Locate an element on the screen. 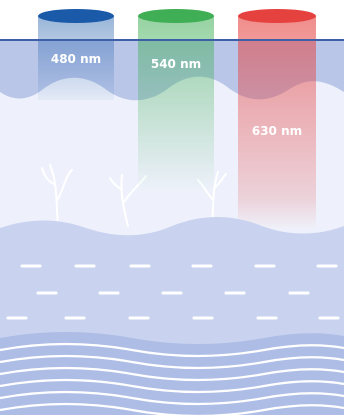  beam-480: 480 nm is located at coordinates (76, 54).